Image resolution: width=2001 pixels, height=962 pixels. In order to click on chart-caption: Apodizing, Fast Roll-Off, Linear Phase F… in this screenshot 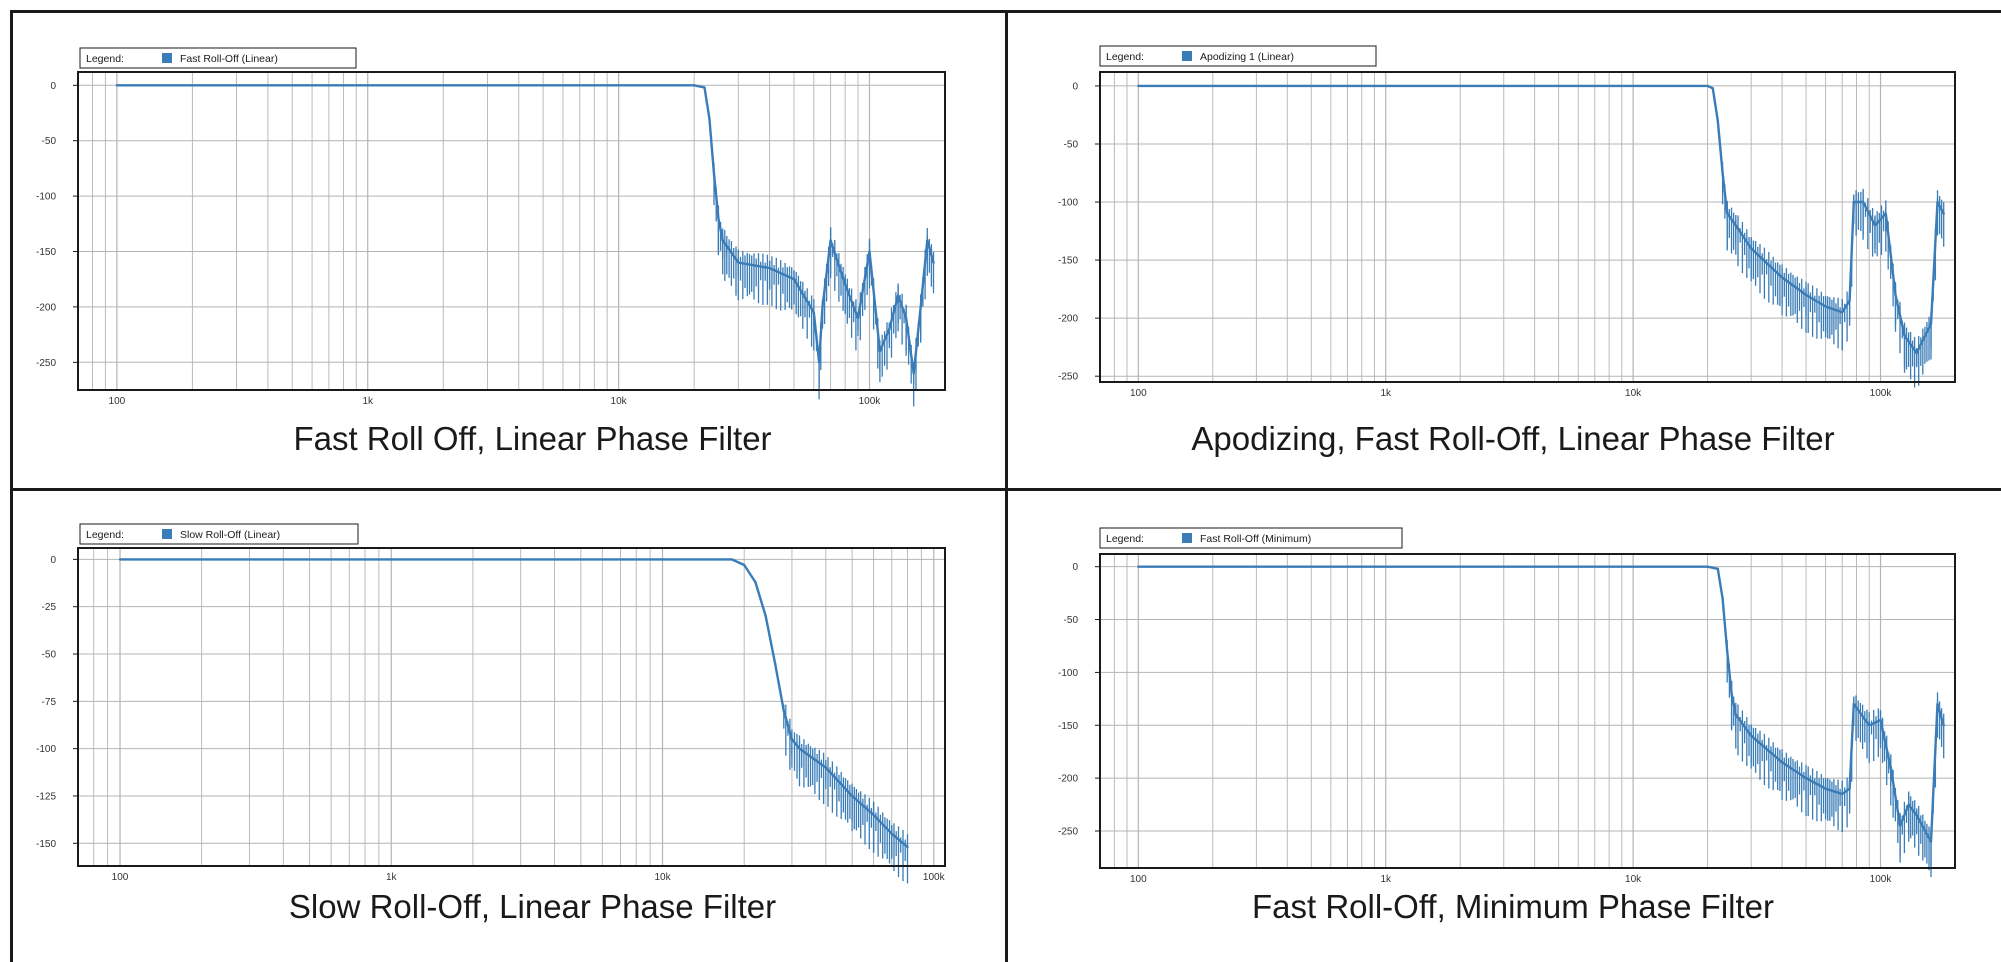, I will do `click(1513, 438)`.